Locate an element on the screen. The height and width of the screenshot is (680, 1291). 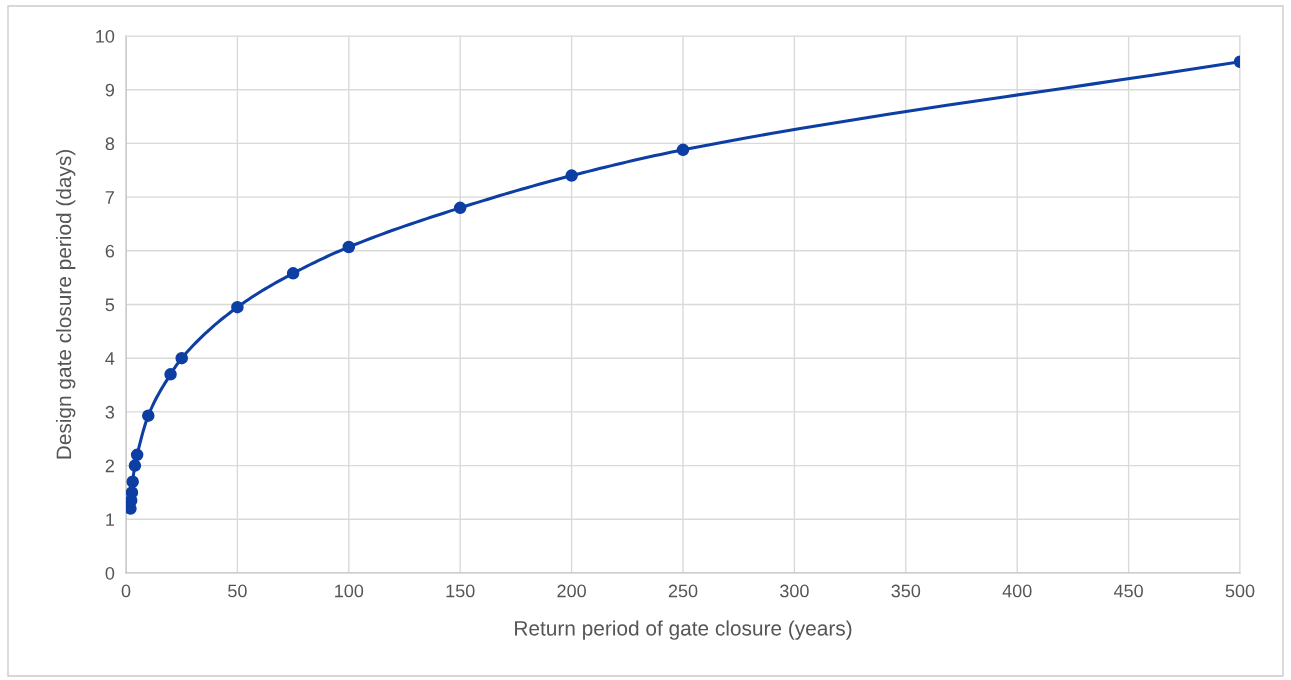
x-tick-label: 450 is located at coordinates (1128, 591).